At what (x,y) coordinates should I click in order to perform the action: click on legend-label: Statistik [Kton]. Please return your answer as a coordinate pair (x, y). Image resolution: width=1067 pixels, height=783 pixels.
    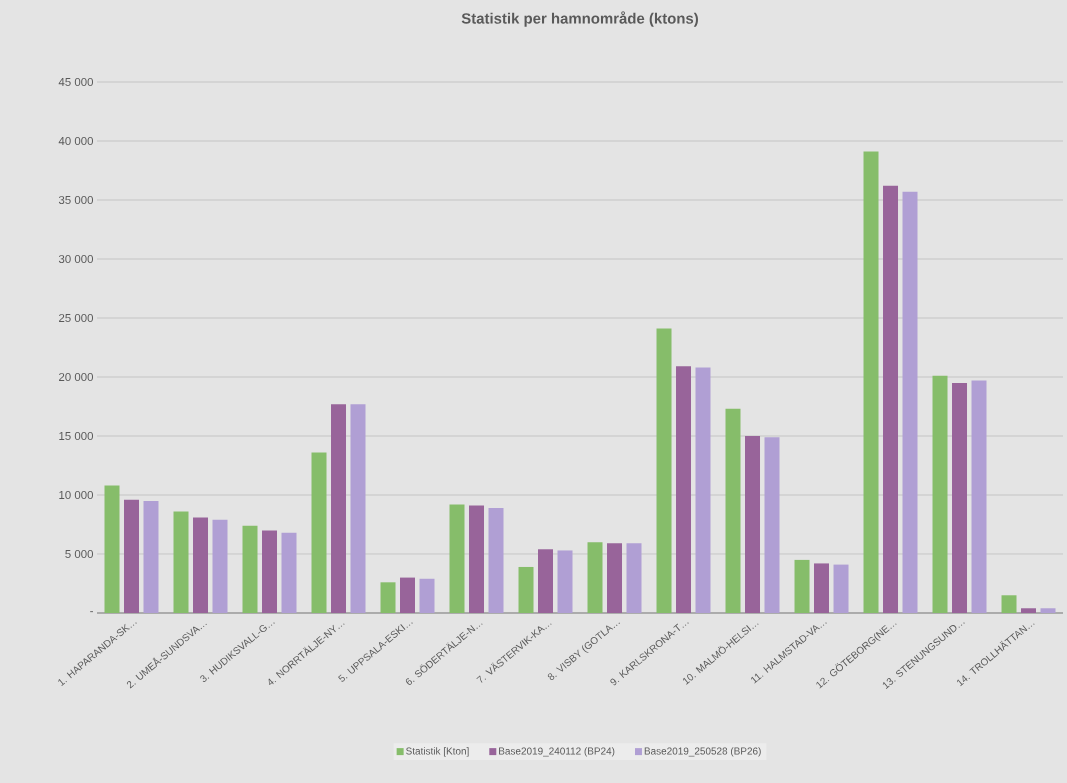
    Looking at the image, I should click on (437, 752).